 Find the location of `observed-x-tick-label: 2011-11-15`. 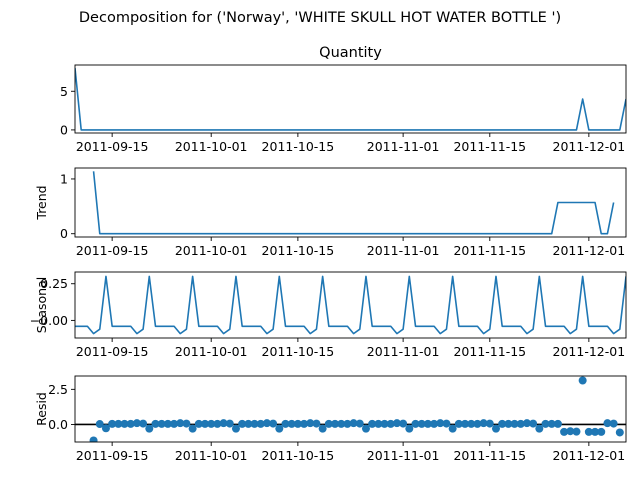

observed-x-tick-label: 2011-11-15 is located at coordinates (489, 146).